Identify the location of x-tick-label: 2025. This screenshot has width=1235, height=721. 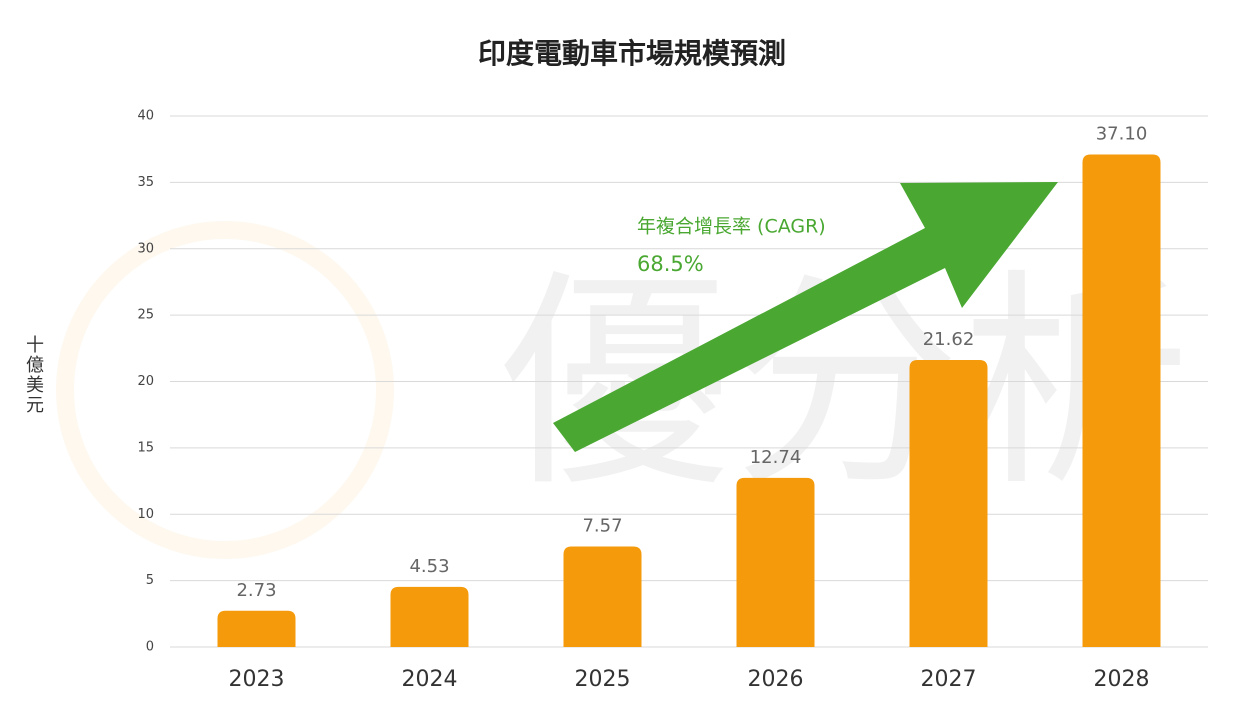
(603, 679).